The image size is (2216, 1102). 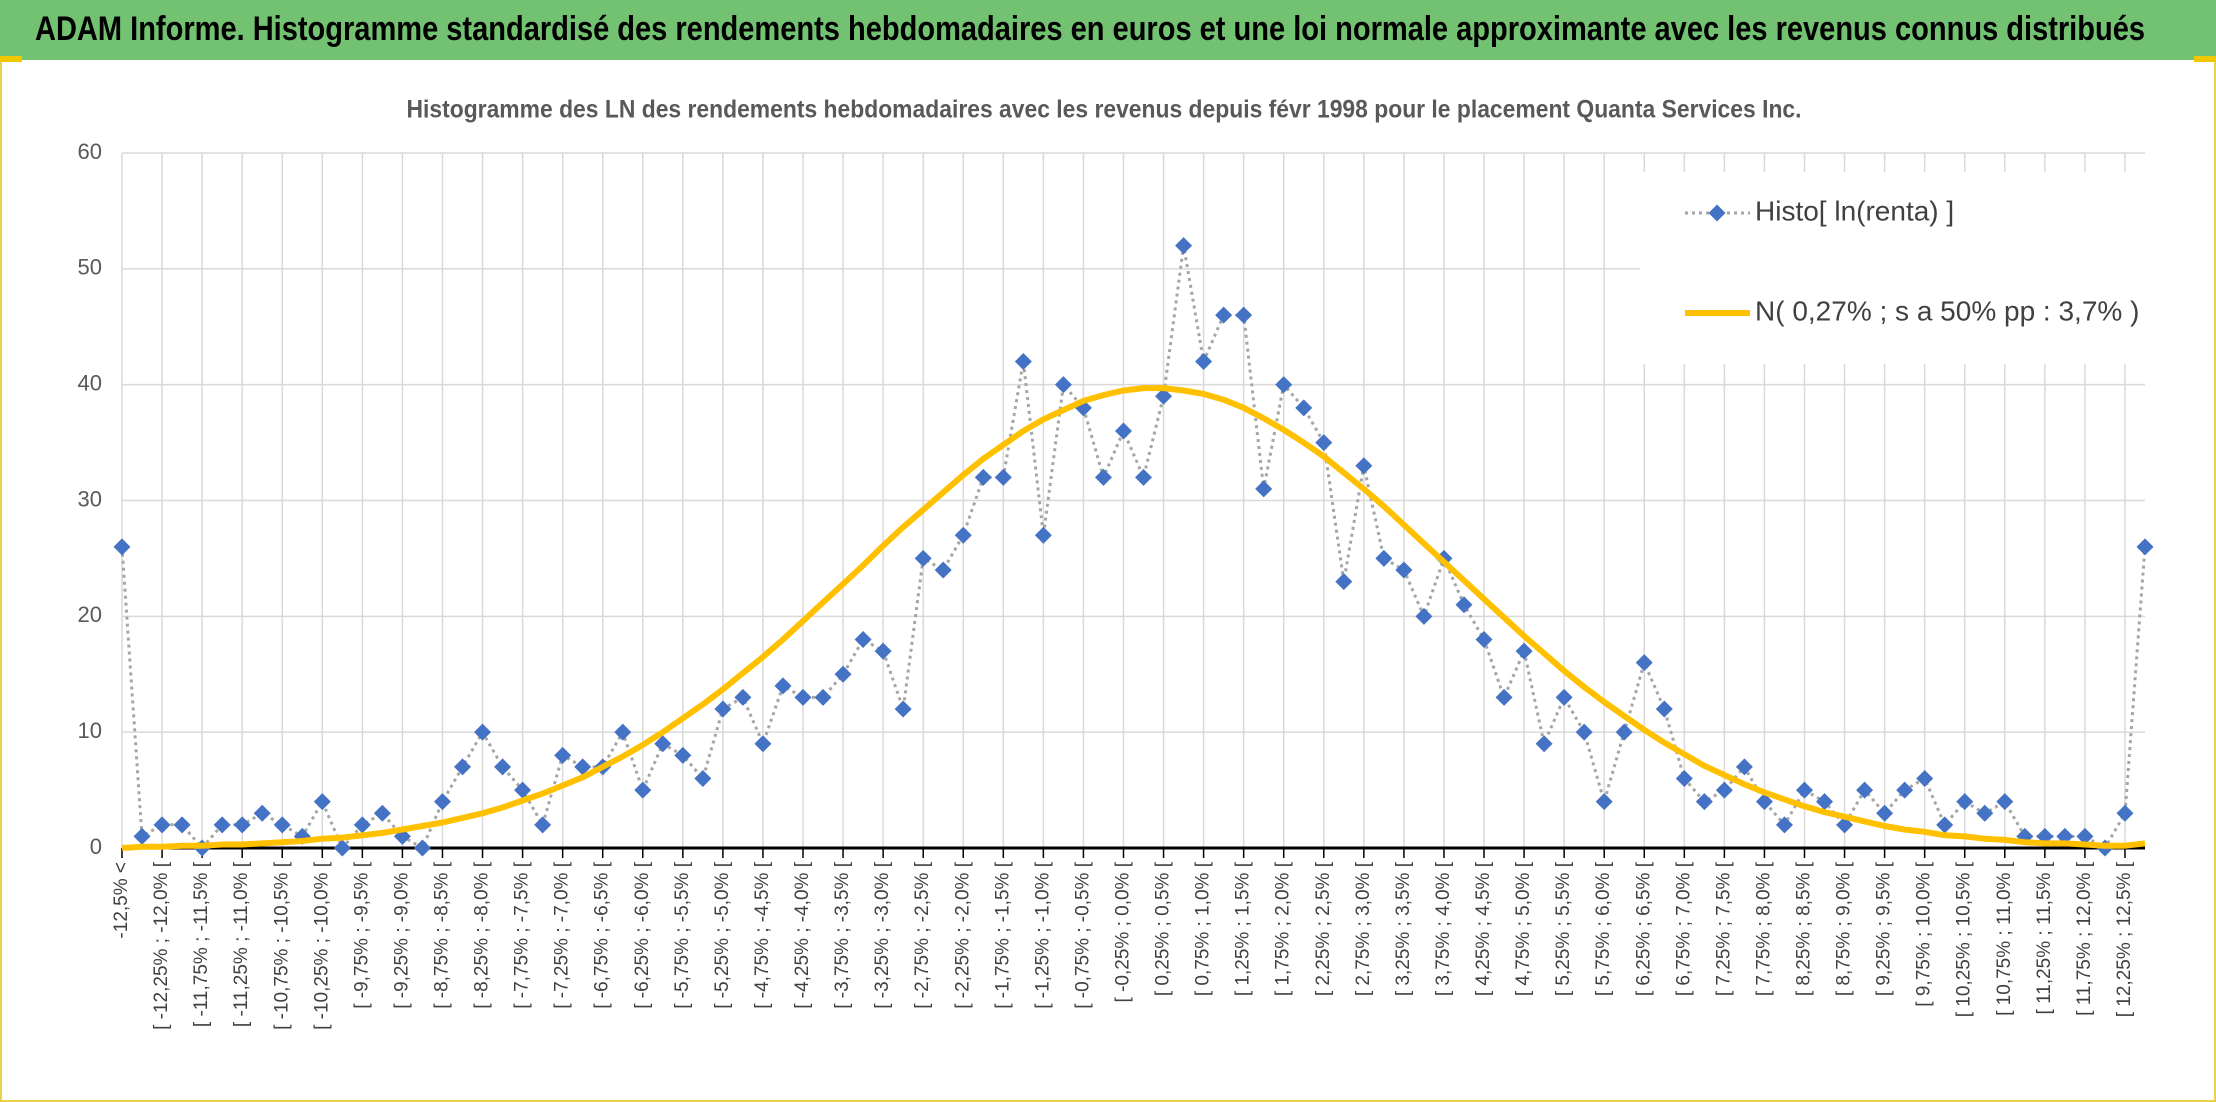 I want to click on x-tick-label: [ 6,25% ; 6,5% [, so click(x=1643, y=928).